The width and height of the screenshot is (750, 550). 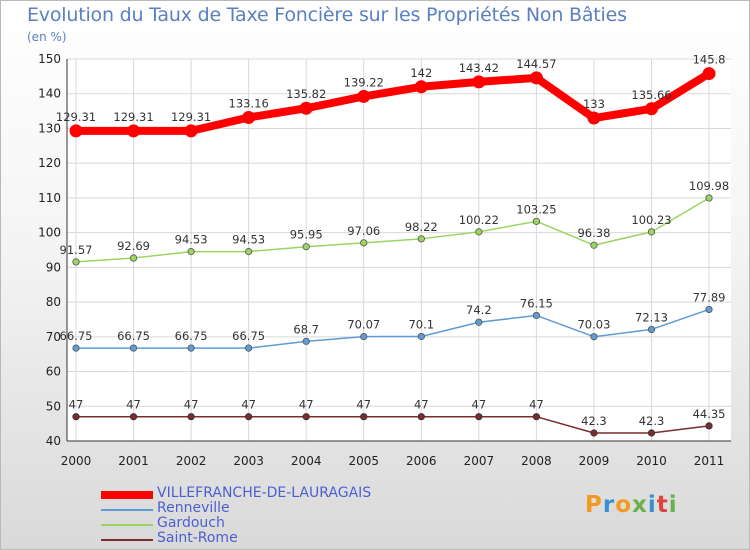 What do you see at coordinates (306, 235) in the screenshot?
I see `data-label: 95.95` at bounding box center [306, 235].